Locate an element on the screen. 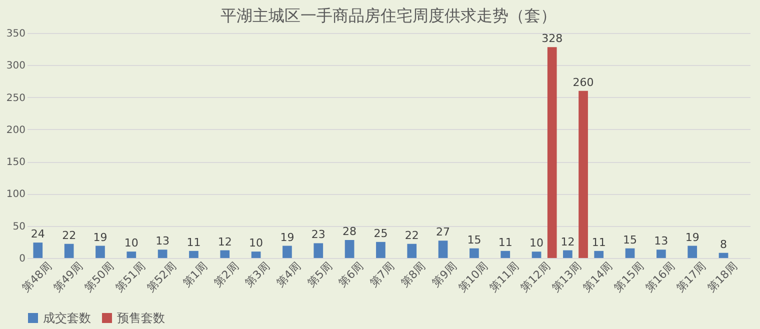 This screenshot has width=760, height=329. y-tick-label: 300 is located at coordinates (16, 66).